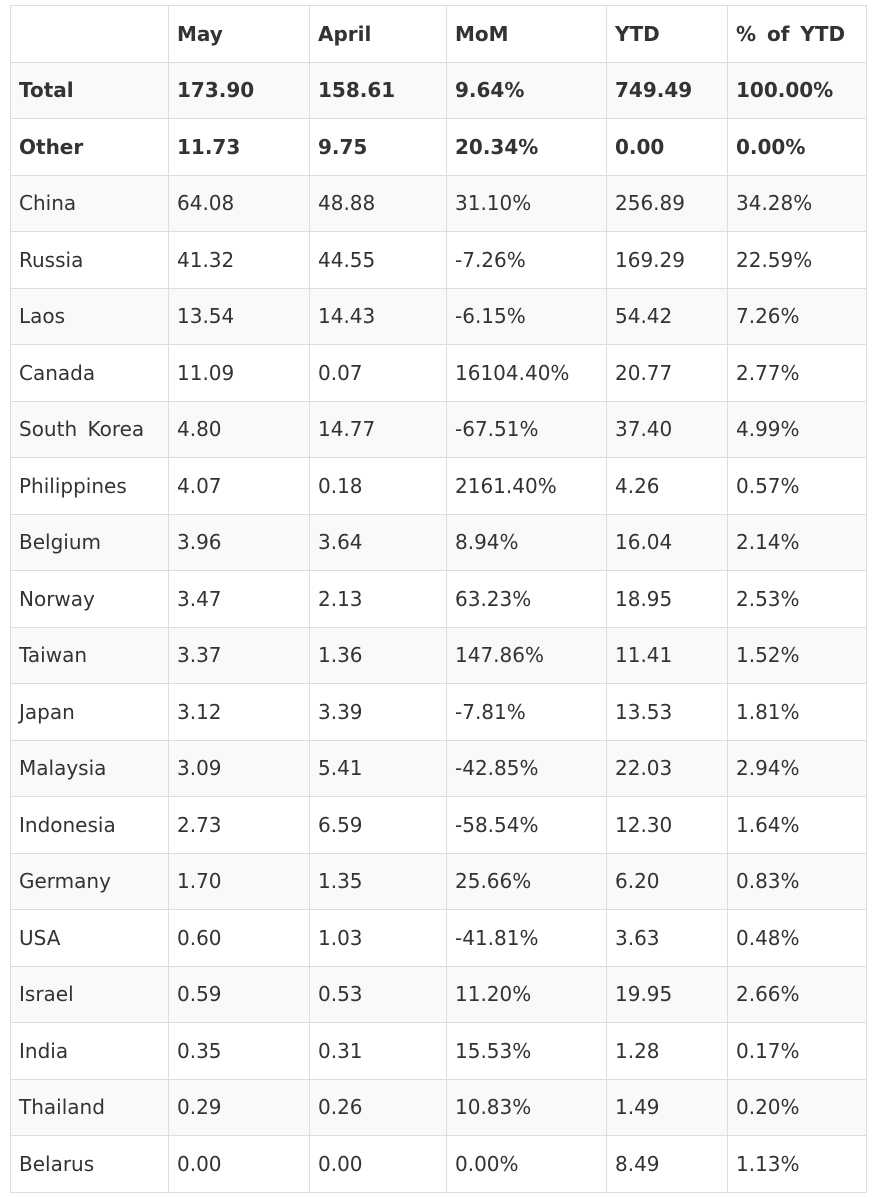 This screenshot has height=1197, width=874. What do you see at coordinates (667, 373) in the screenshot?
I see `cell-ytd: 20.77` at bounding box center [667, 373].